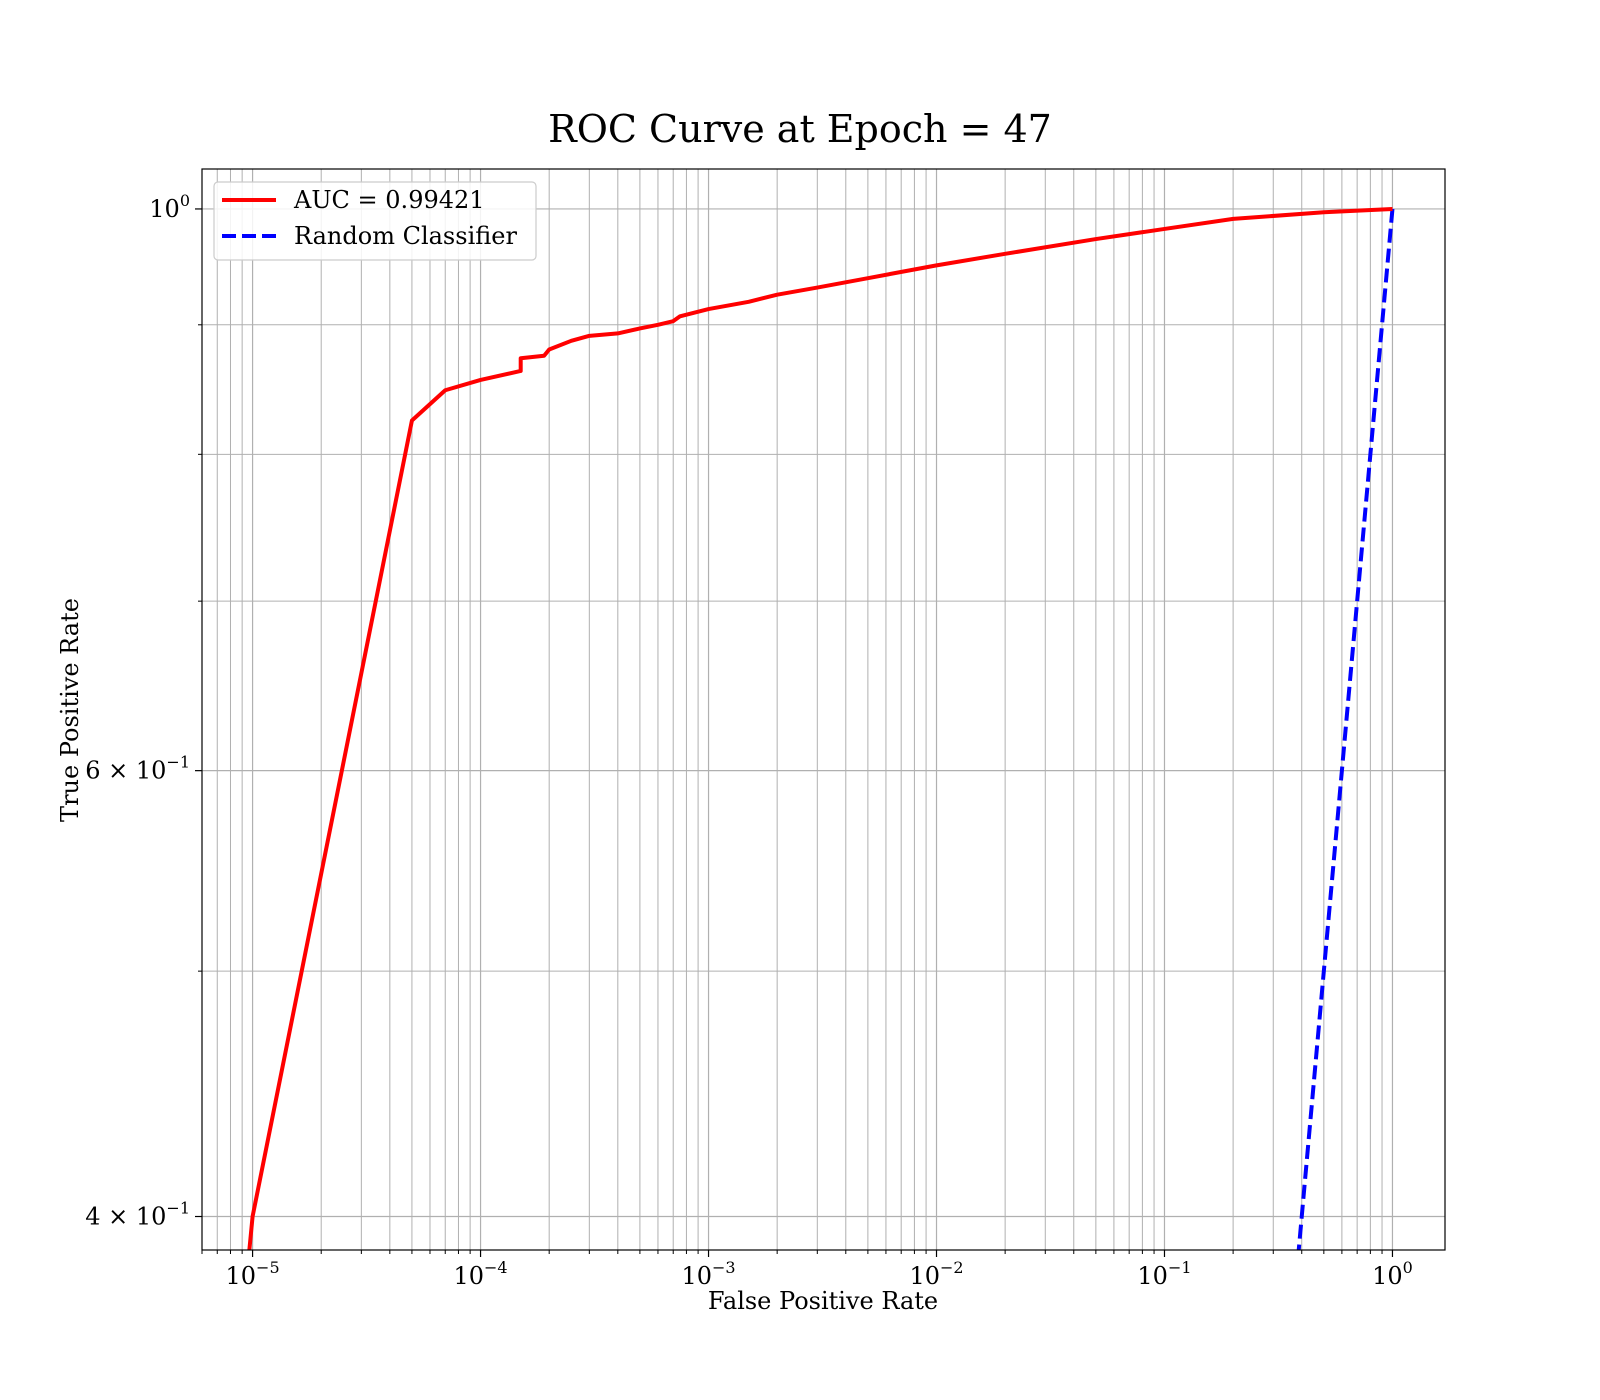  I want to click on x-tick-label: 10⁻⁴, so click(480, 1274).